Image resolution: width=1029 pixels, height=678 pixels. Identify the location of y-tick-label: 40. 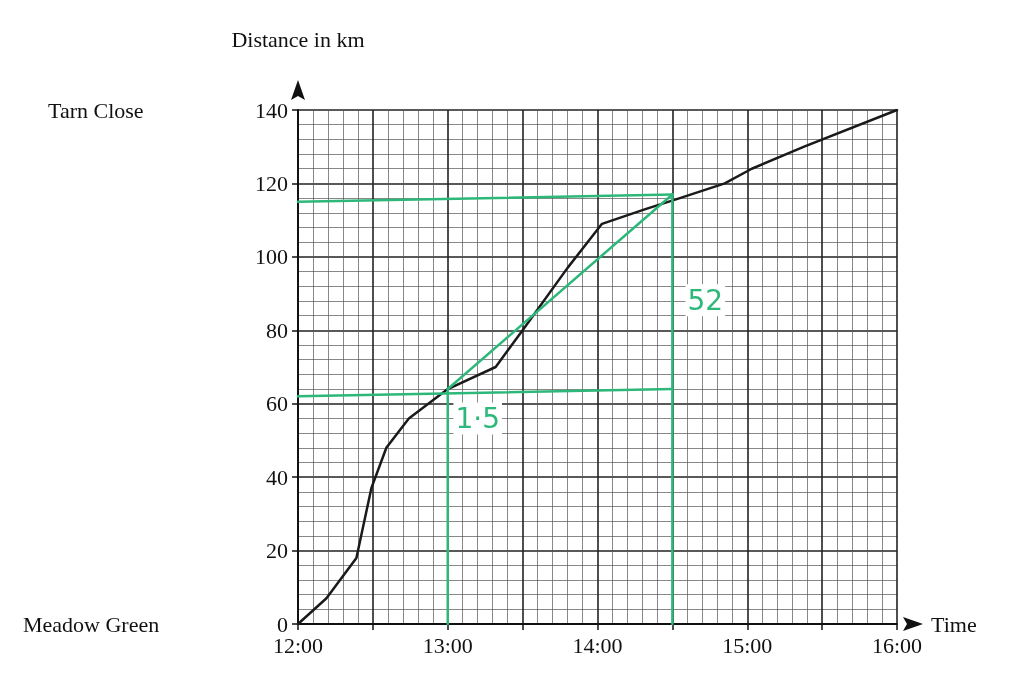
(277, 477).